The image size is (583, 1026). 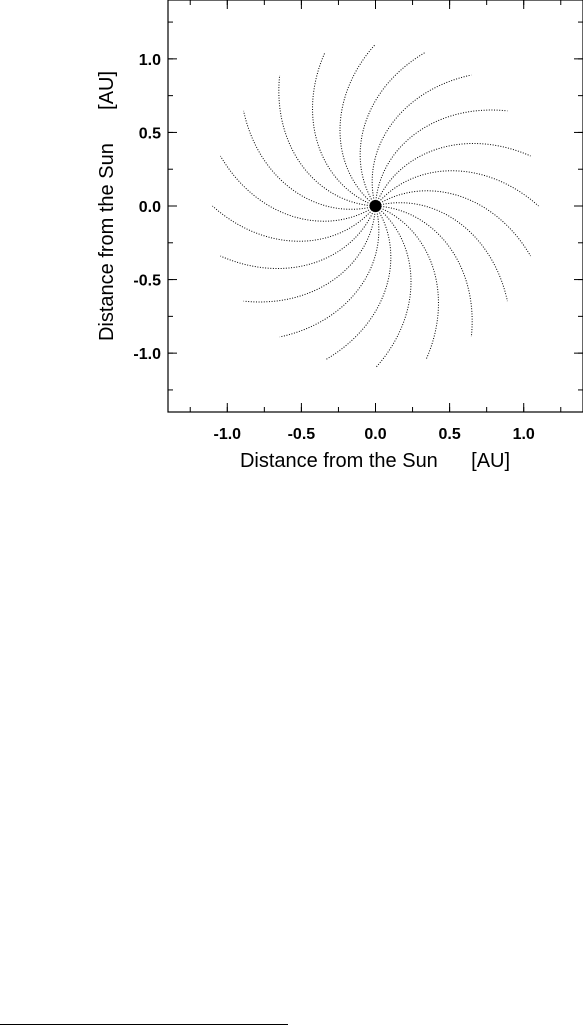 I want to click on y-tick-label: -1.0, so click(x=147, y=354).